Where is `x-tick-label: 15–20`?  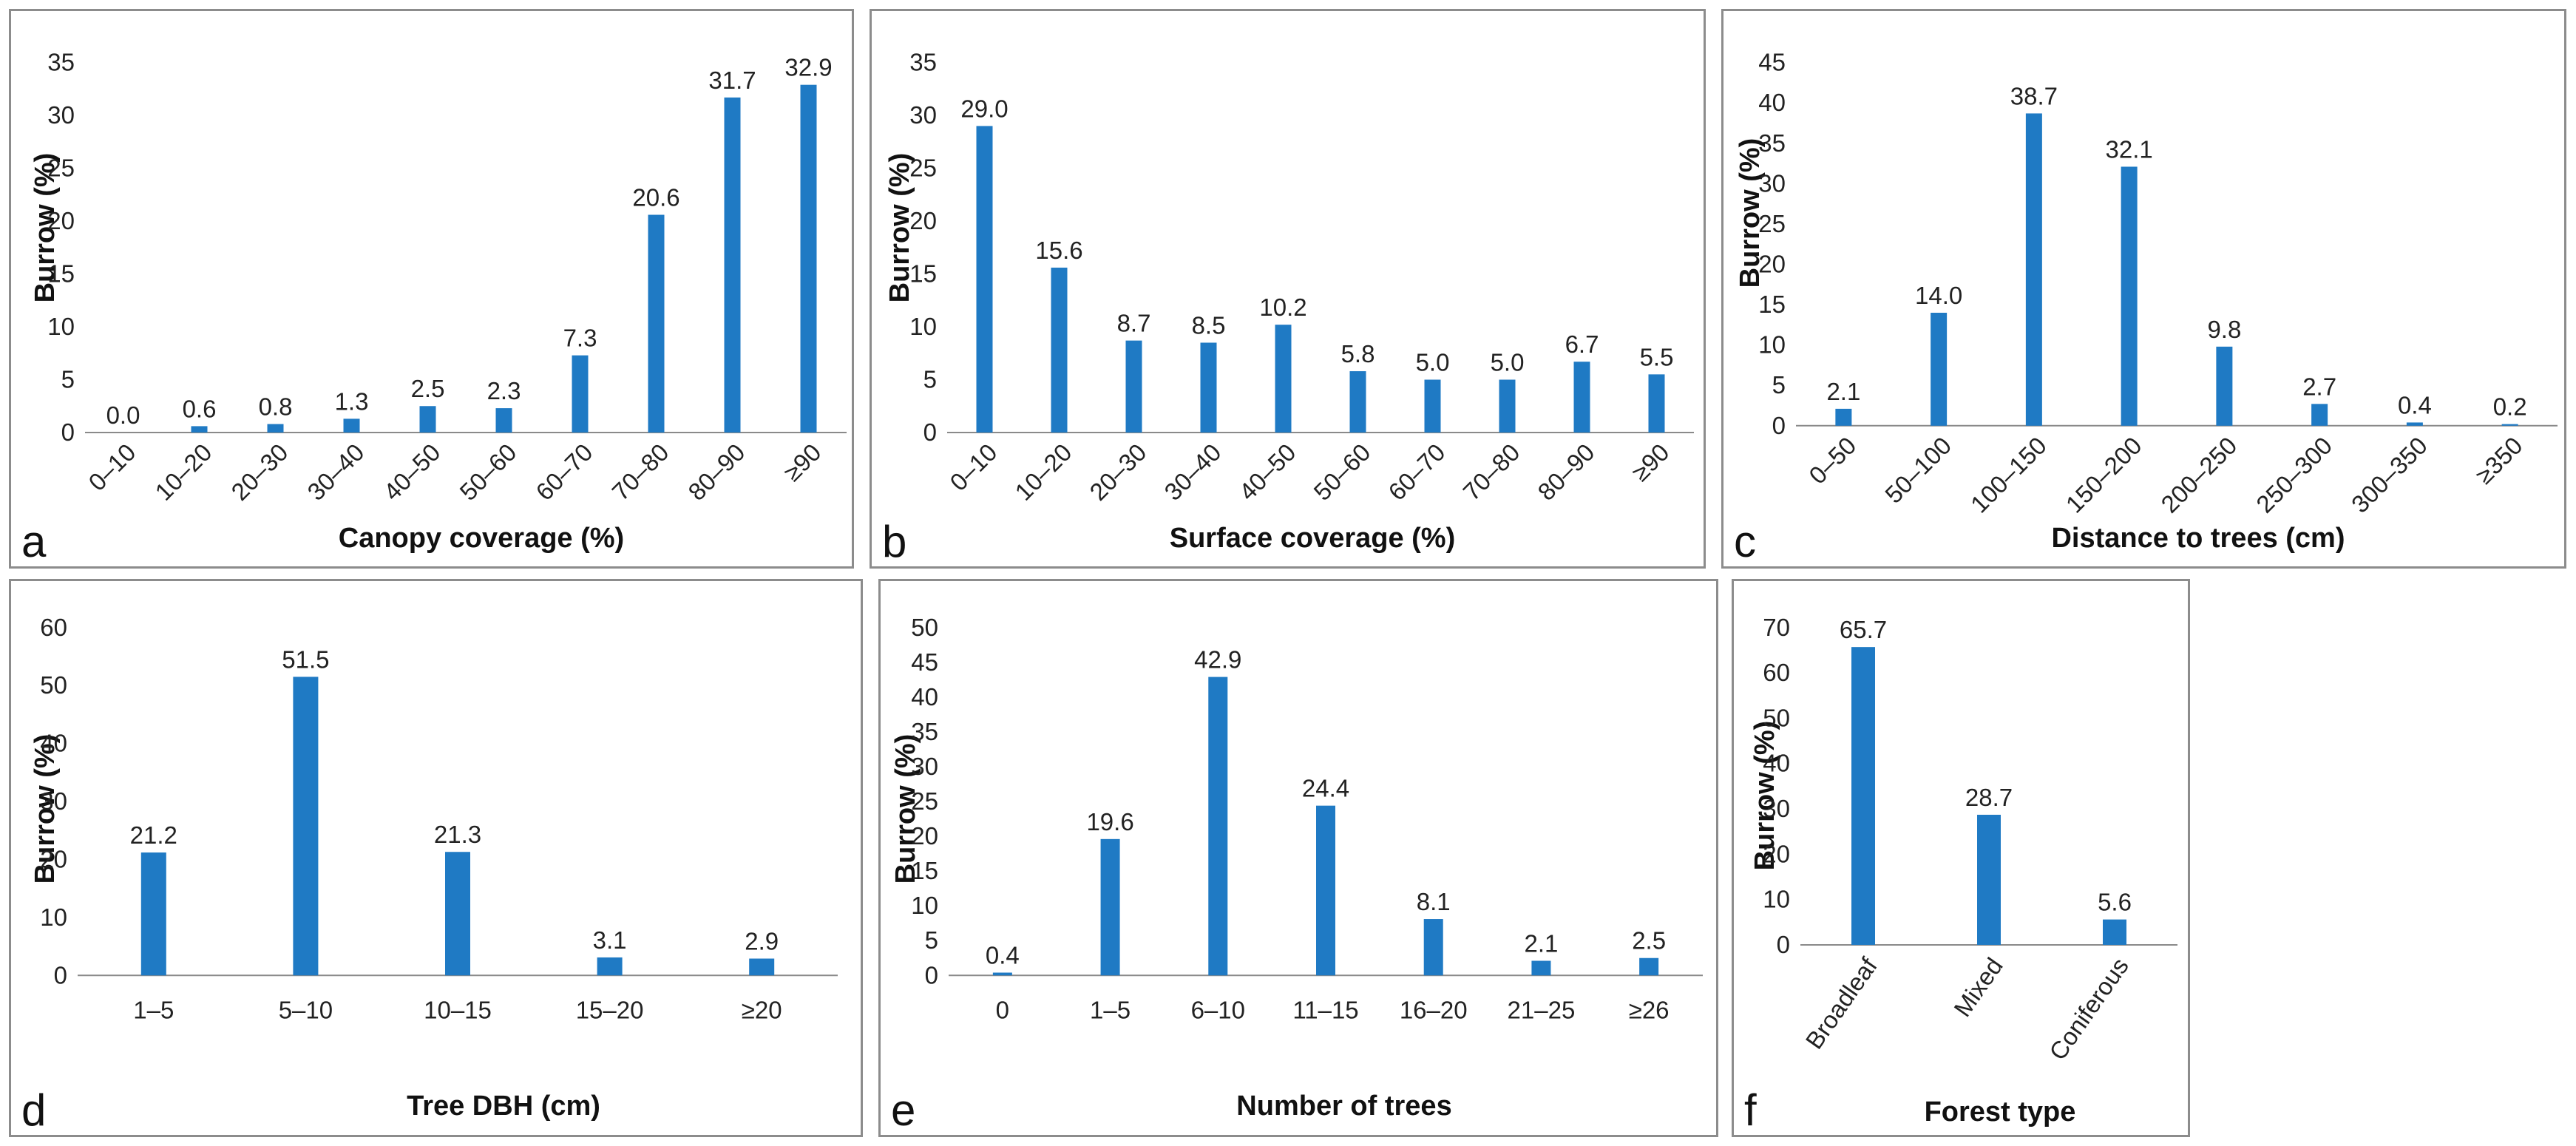
x-tick-label: 15–20 is located at coordinates (610, 1009).